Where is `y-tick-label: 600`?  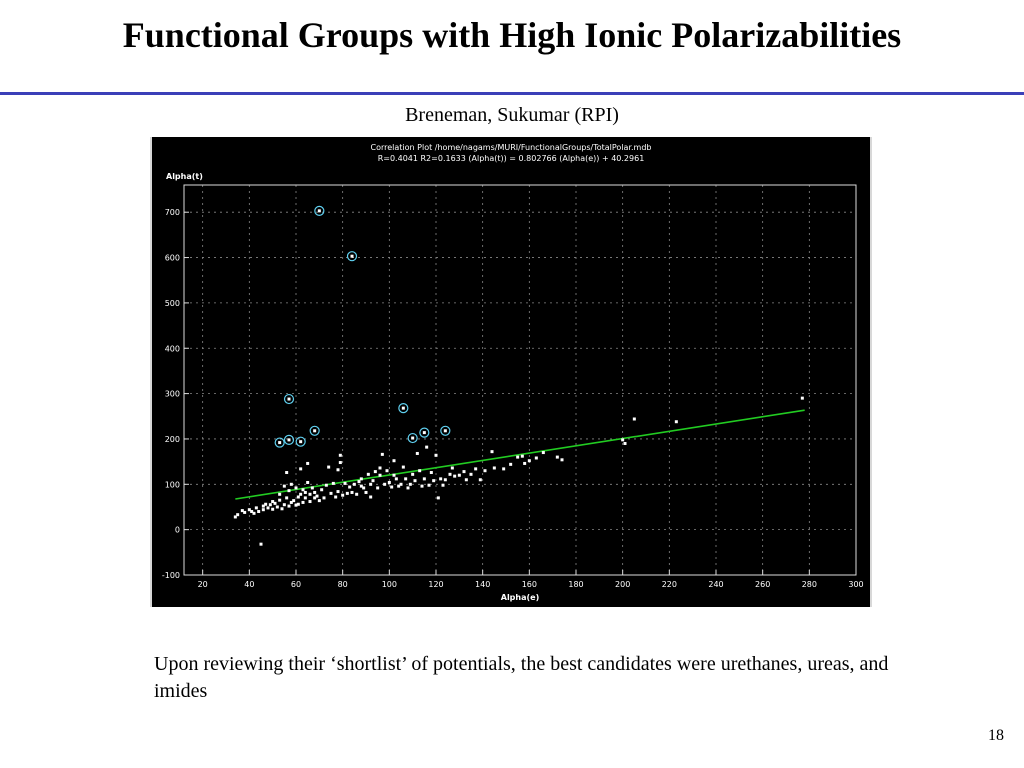 y-tick-label: 600 is located at coordinates (172, 258).